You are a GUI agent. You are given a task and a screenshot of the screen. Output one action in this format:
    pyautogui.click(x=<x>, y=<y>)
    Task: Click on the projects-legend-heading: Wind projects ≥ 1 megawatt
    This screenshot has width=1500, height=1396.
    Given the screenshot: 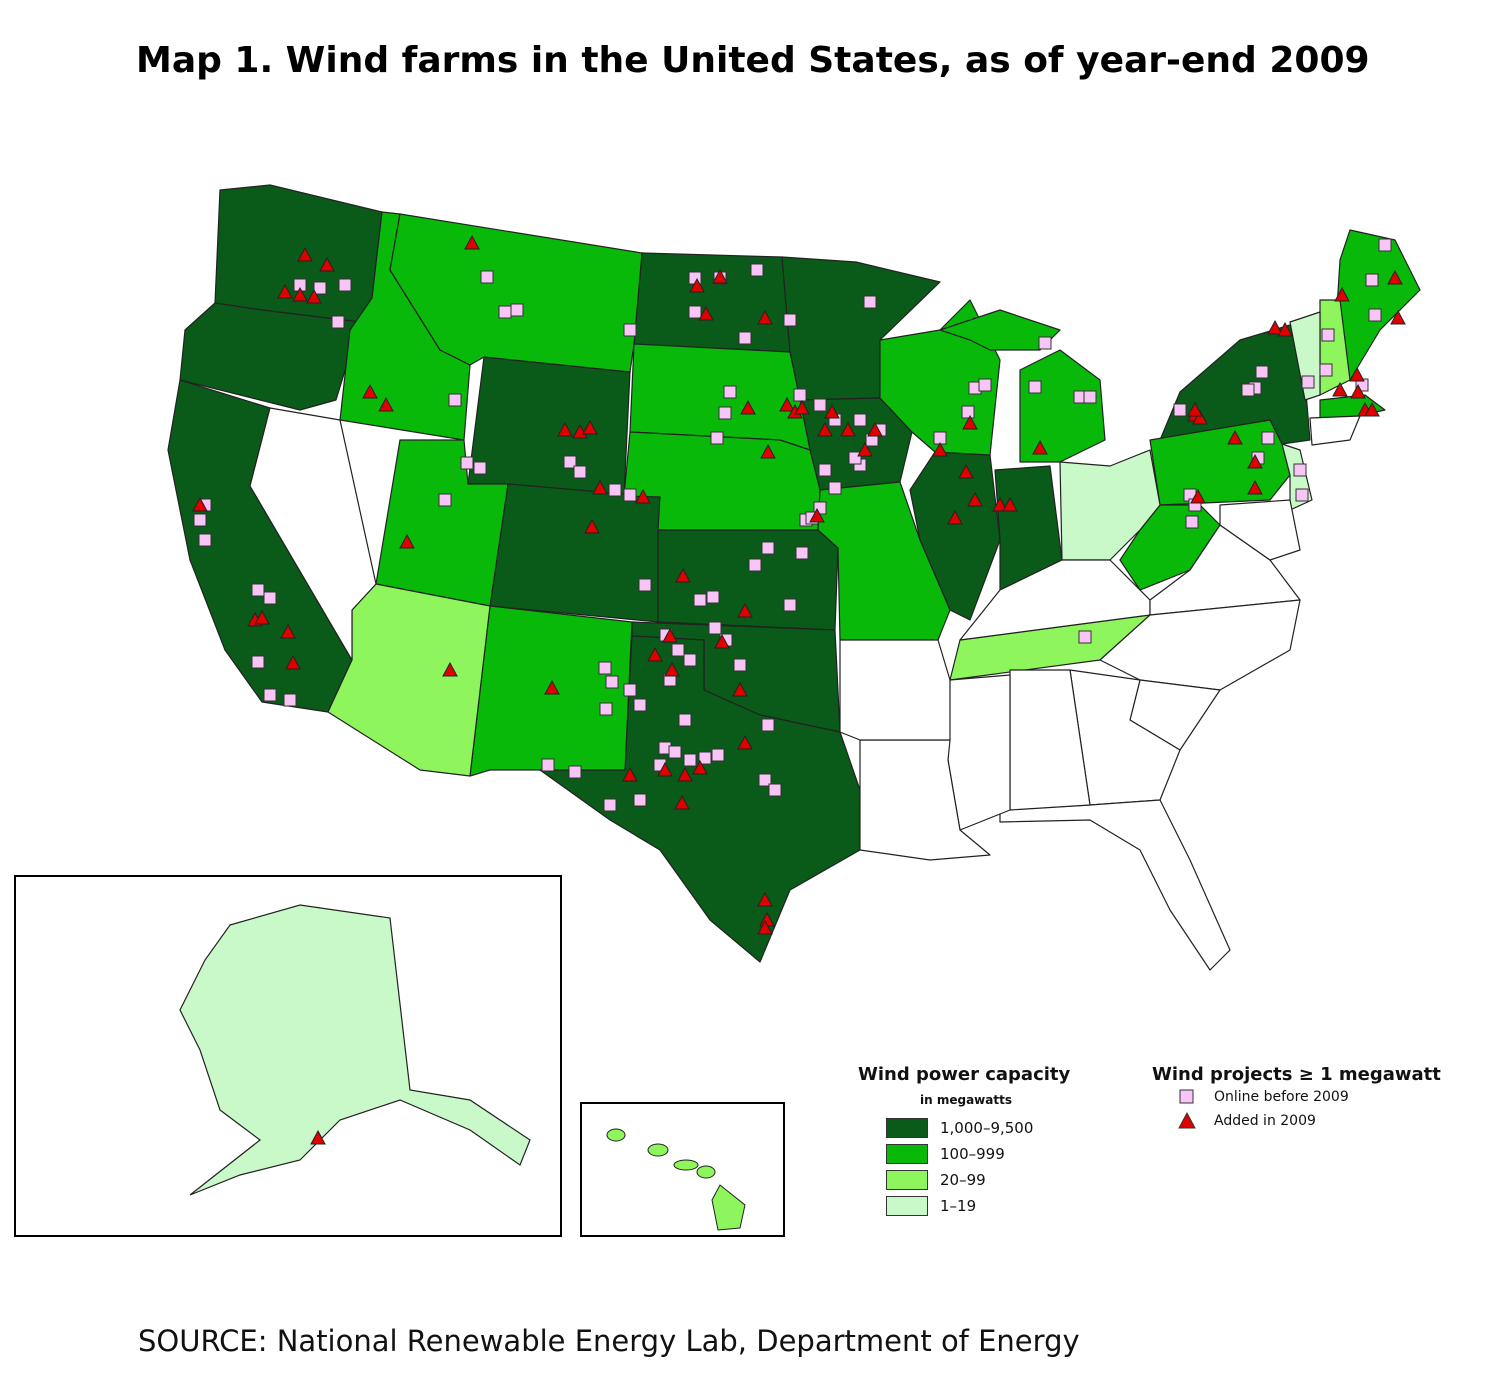 What is the action you would take?
    pyautogui.click(x=1296, y=1074)
    